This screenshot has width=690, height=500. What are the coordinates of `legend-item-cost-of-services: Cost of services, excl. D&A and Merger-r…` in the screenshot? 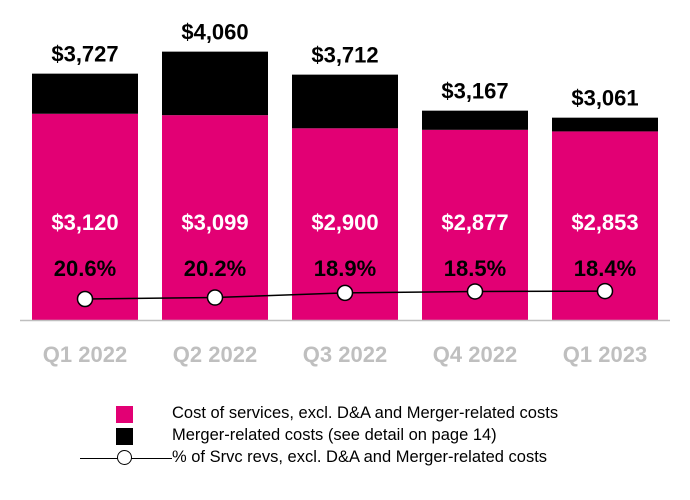 It's located at (360, 414).